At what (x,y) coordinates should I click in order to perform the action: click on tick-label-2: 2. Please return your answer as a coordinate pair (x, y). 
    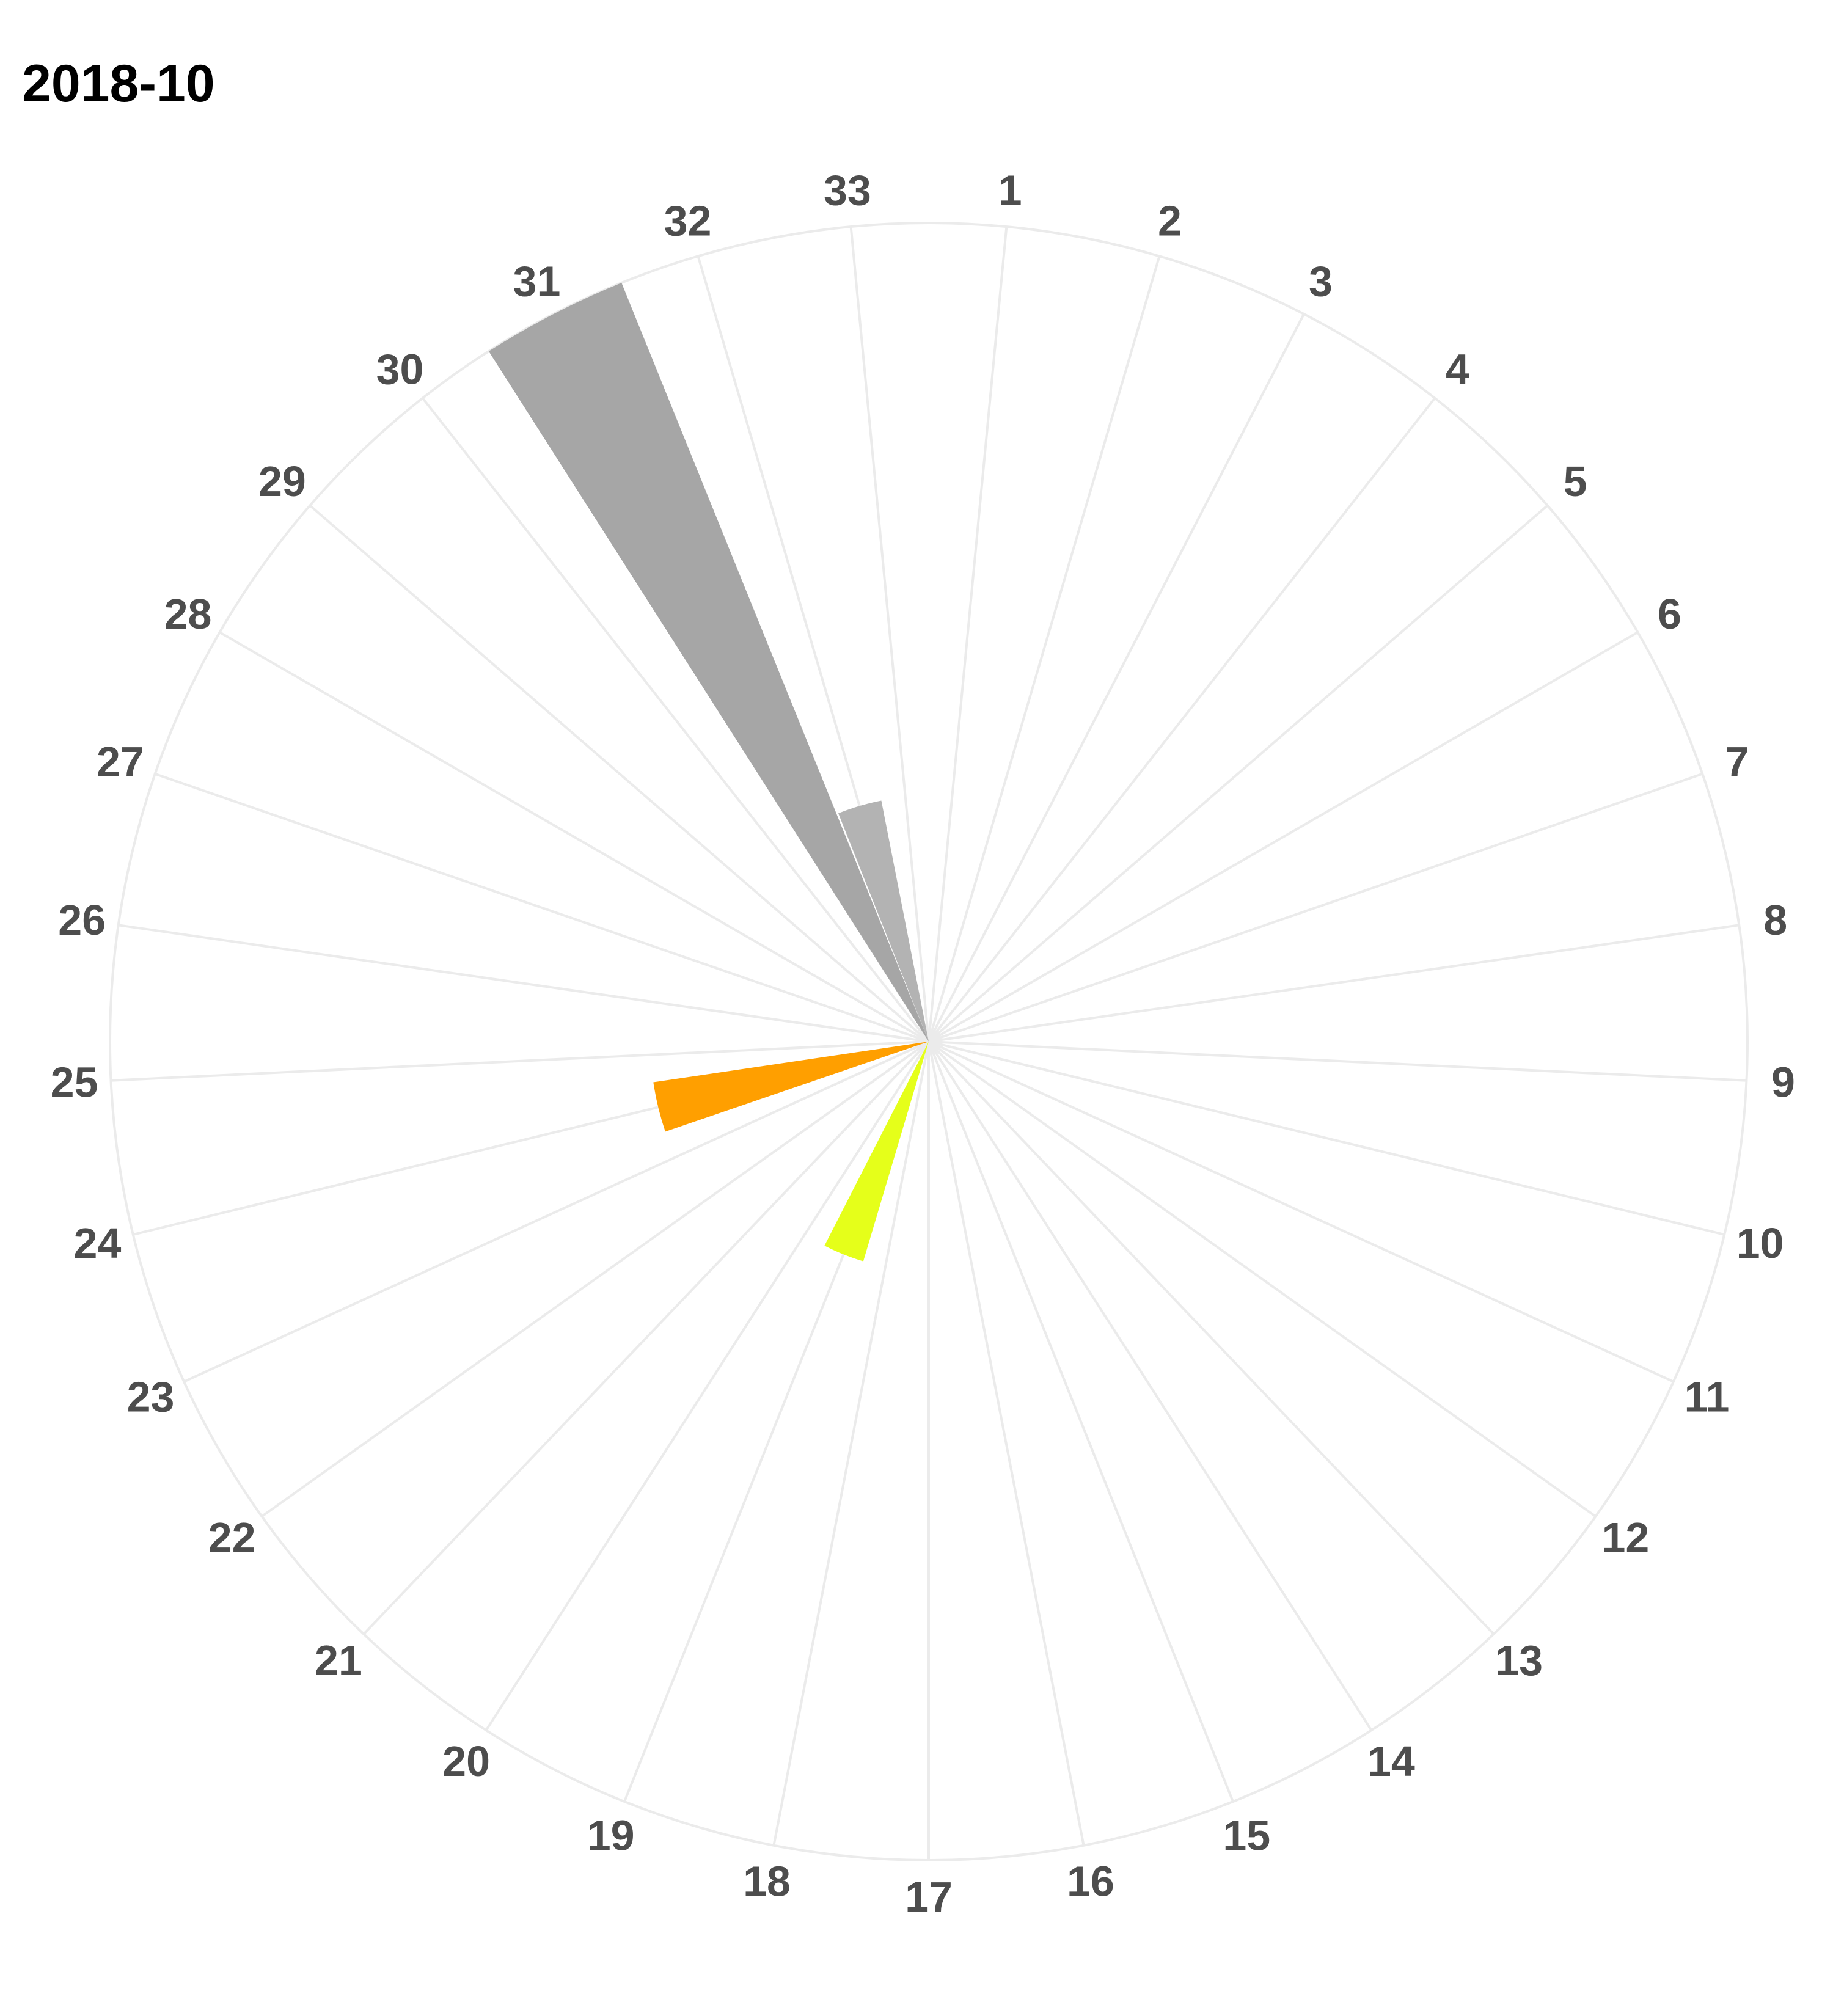
    Looking at the image, I should click on (1170, 221).